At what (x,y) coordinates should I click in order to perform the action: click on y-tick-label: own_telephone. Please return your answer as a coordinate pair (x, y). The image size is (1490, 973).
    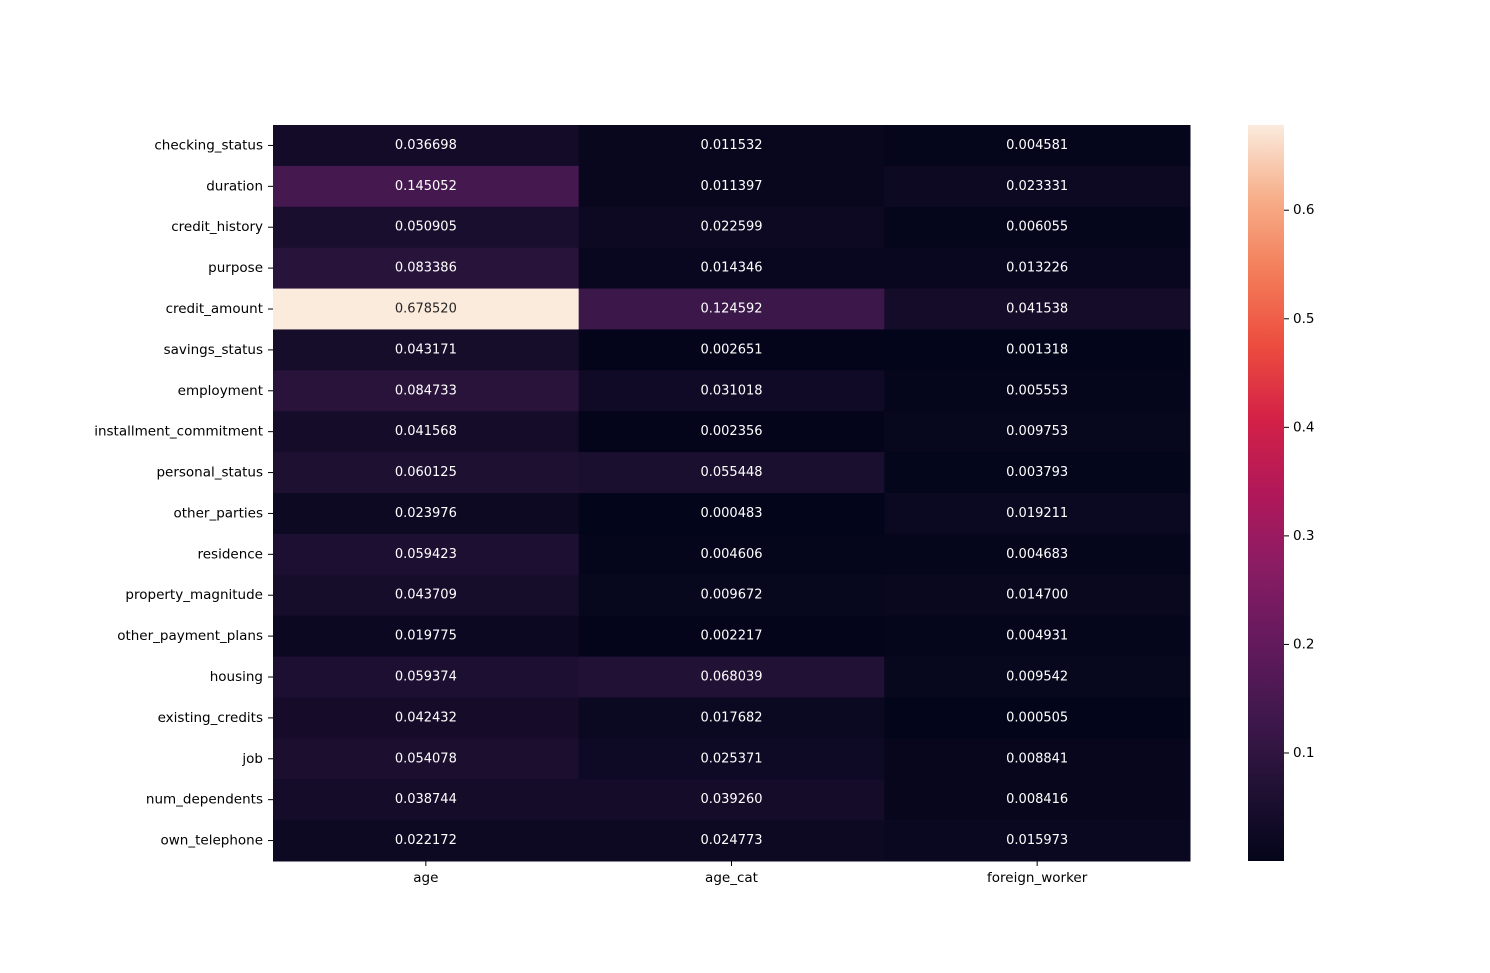
    Looking at the image, I should click on (211, 841).